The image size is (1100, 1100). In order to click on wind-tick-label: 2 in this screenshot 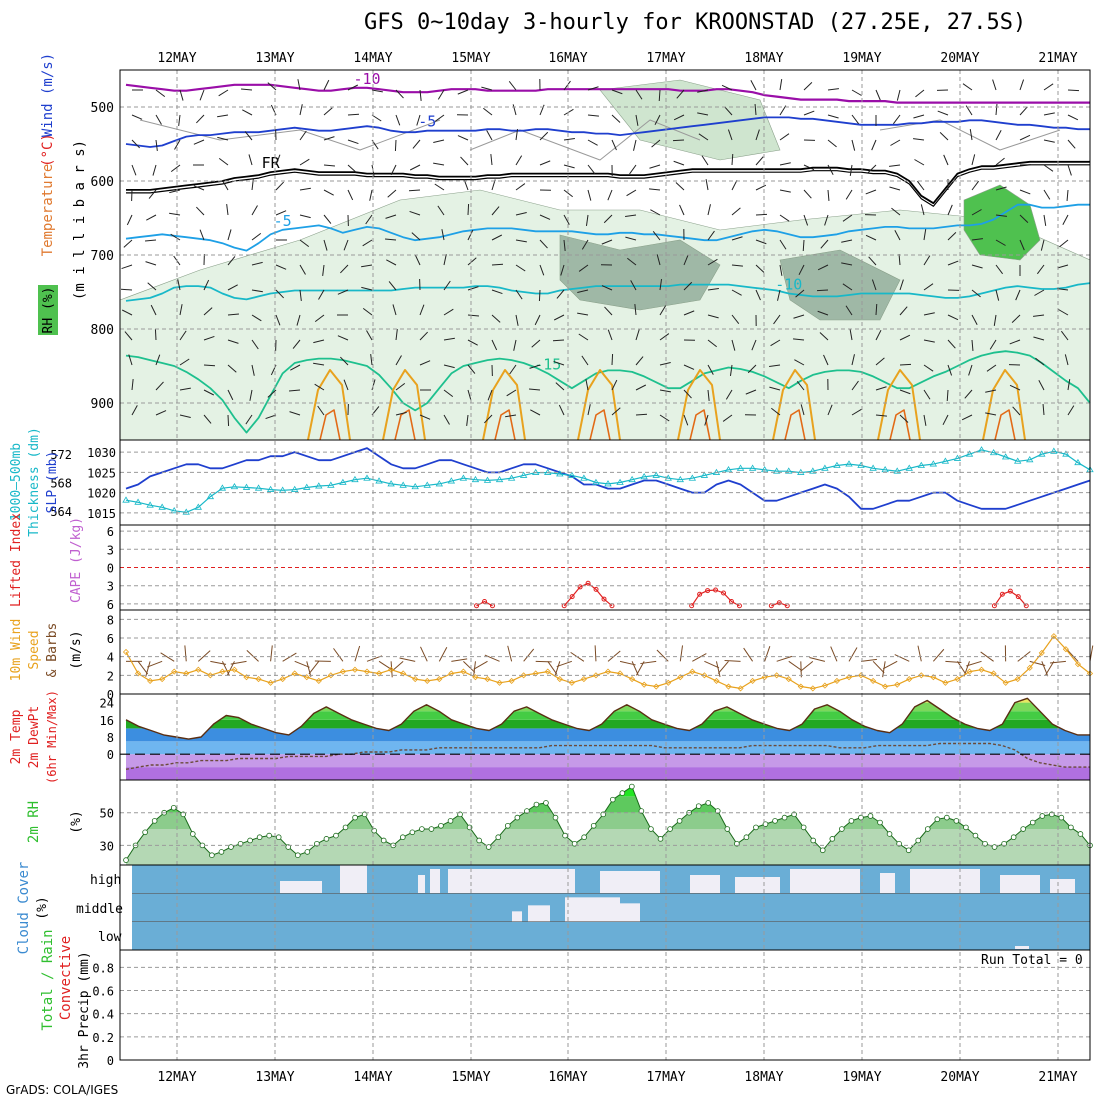, I will do `click(110, 676)`.